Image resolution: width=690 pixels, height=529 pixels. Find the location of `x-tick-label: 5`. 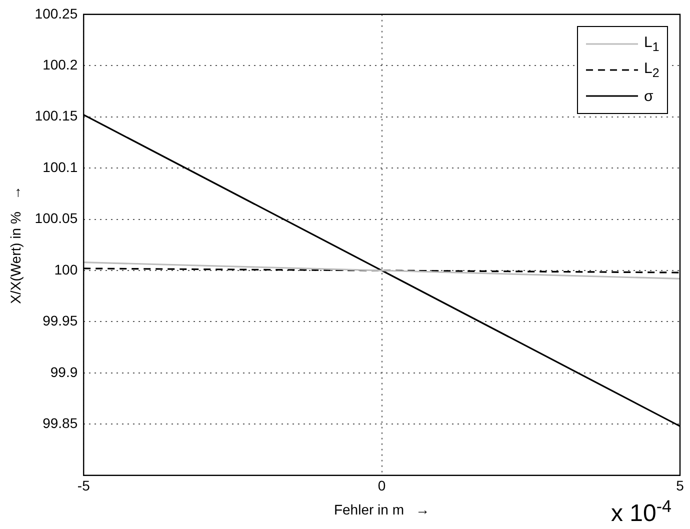

x-tick-label: 5 is located at coordinates (680, 486).